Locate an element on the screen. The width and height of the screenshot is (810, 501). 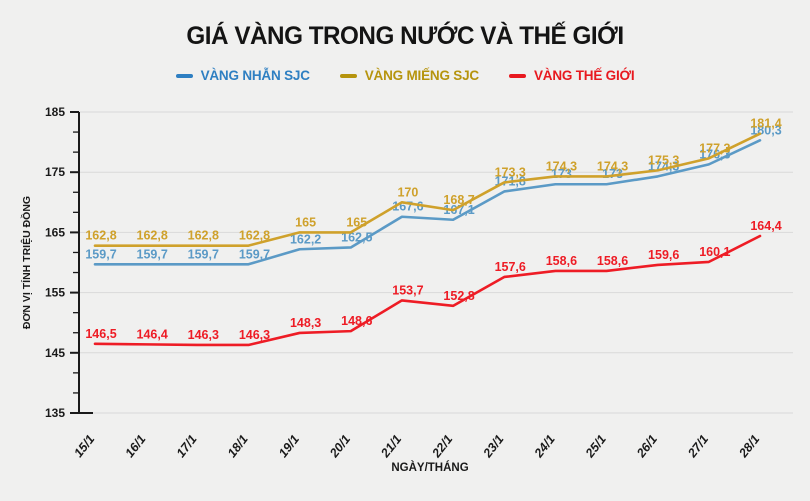
data-label: 175,3 is located at coordinates (663, 160).